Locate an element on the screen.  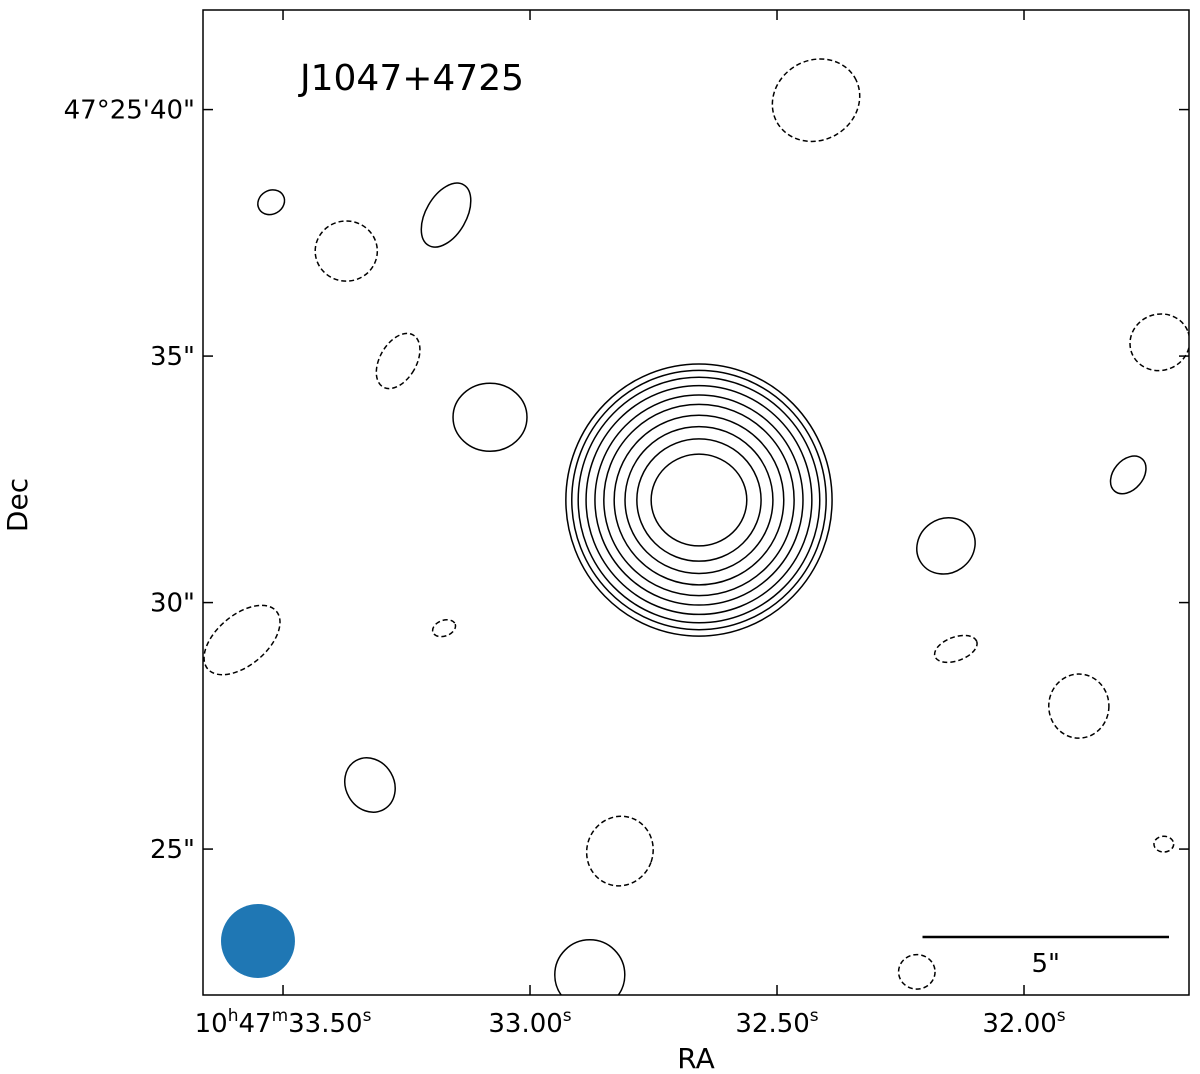
chart-title: J1047+4725 is located at coordinates (411, 78).